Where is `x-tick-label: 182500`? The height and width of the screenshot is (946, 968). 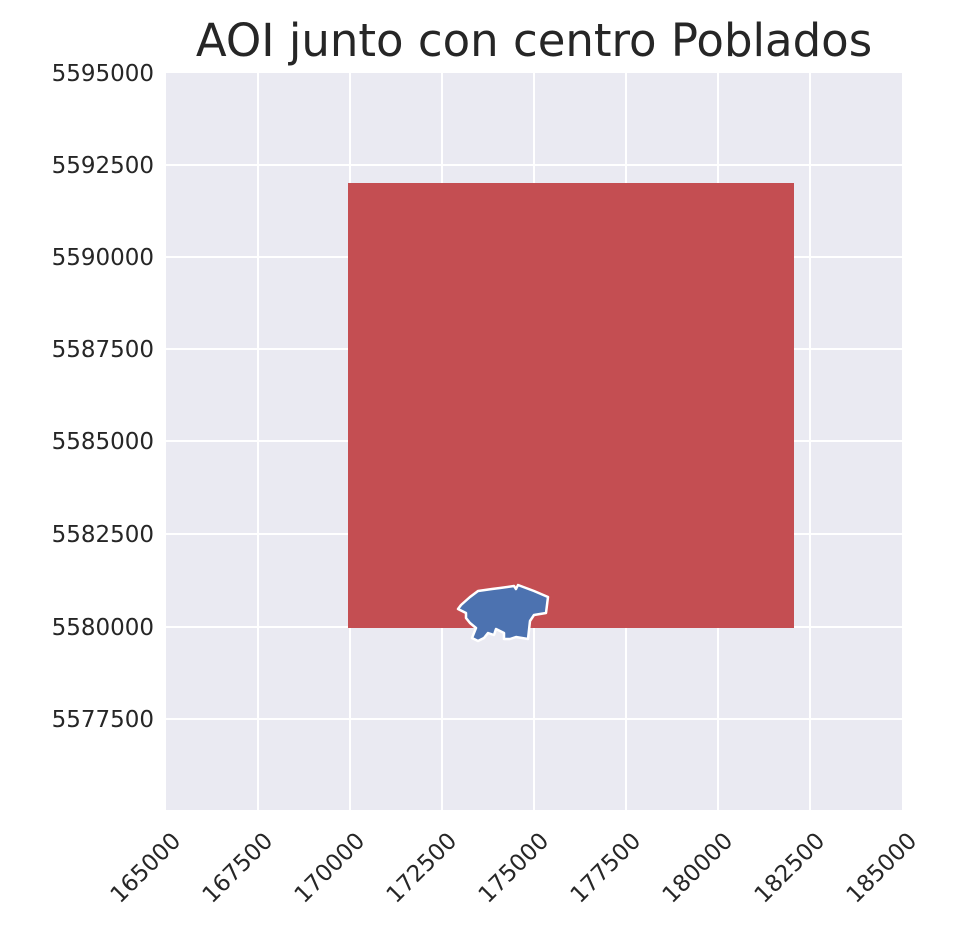
x-tick-label: 182500 is located at coordinates (790, 868).